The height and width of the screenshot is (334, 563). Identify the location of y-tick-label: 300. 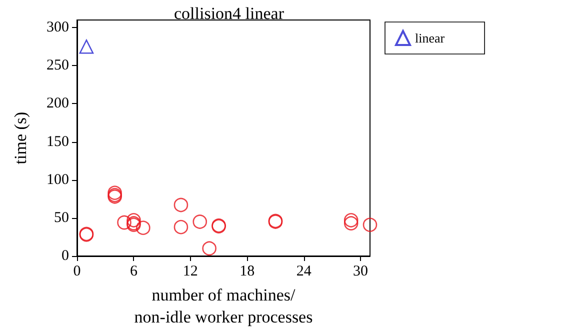
(57, 28).